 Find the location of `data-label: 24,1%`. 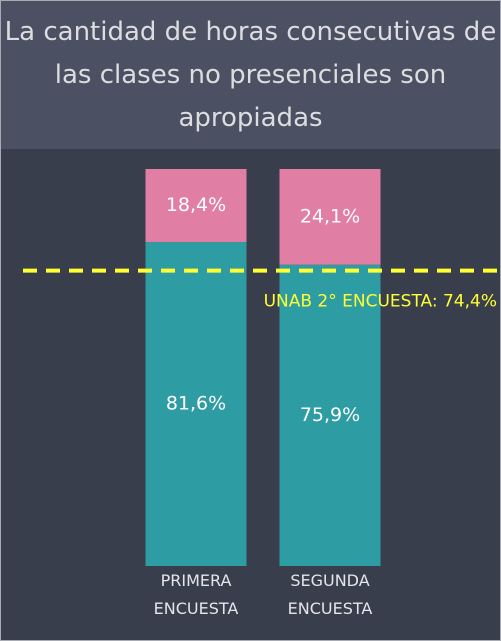

data-label: 24,1% is located at coordinates (330, 216).